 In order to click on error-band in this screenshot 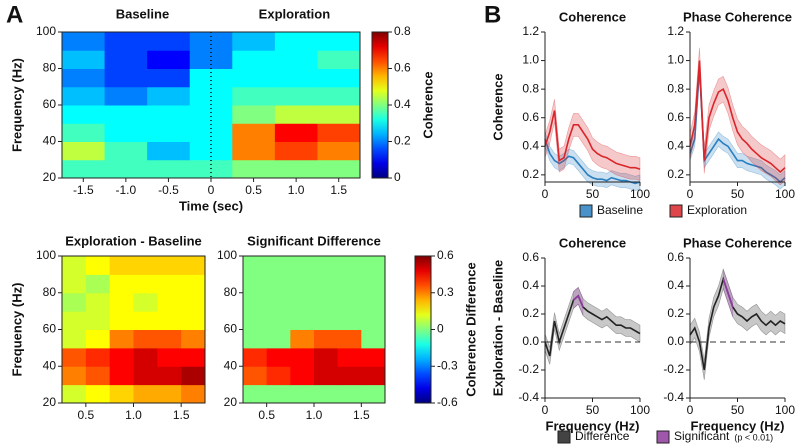, I will do `click(578, 301)`.